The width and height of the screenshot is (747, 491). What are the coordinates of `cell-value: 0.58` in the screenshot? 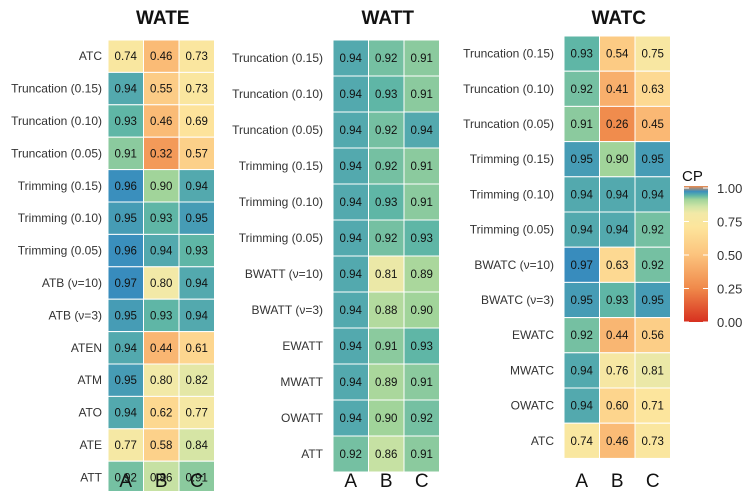 It's located at (161, 446).